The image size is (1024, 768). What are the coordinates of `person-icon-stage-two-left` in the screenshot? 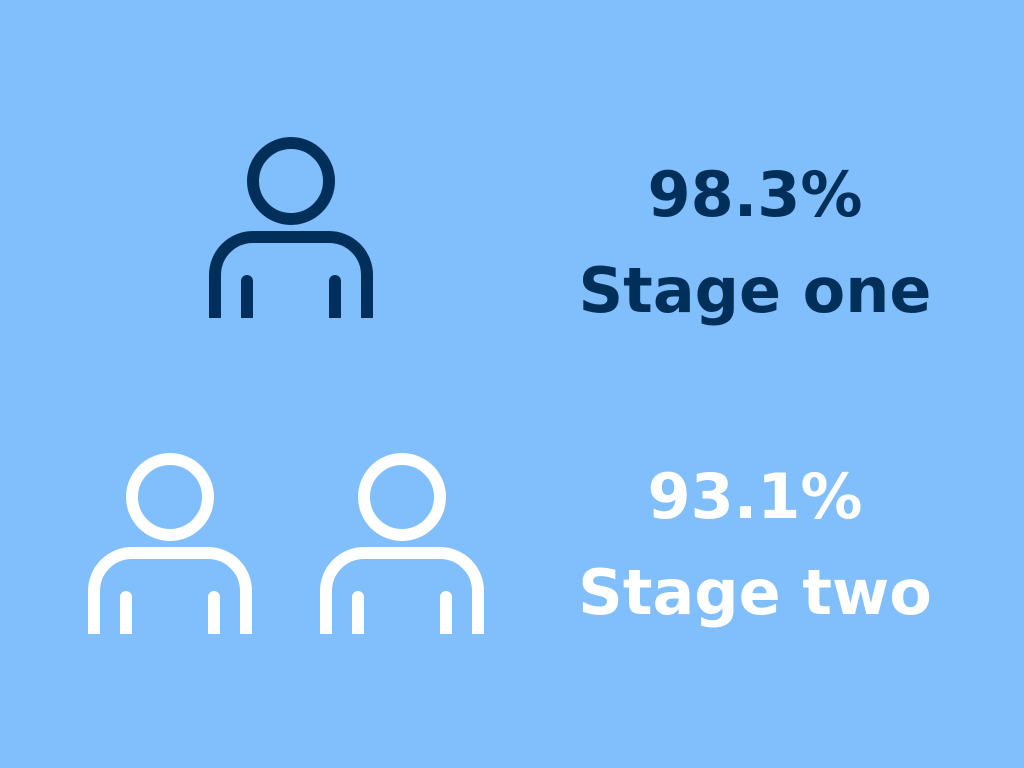 It's located at (170, 546).